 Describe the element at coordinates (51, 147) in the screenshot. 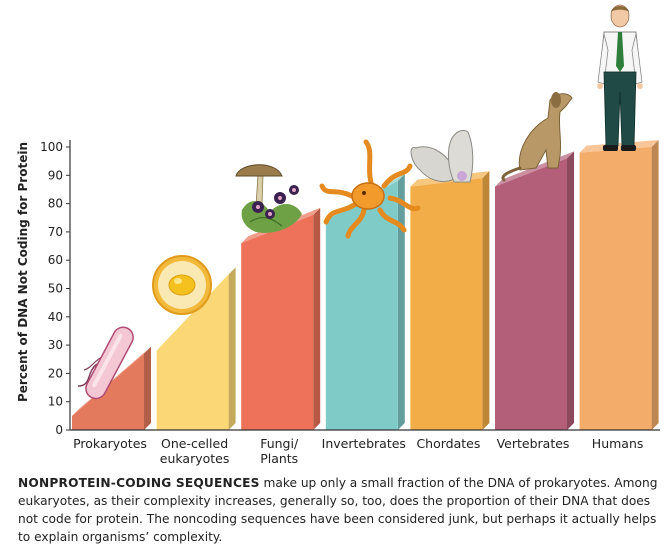

I see `y-tick-label: 100` at that location.